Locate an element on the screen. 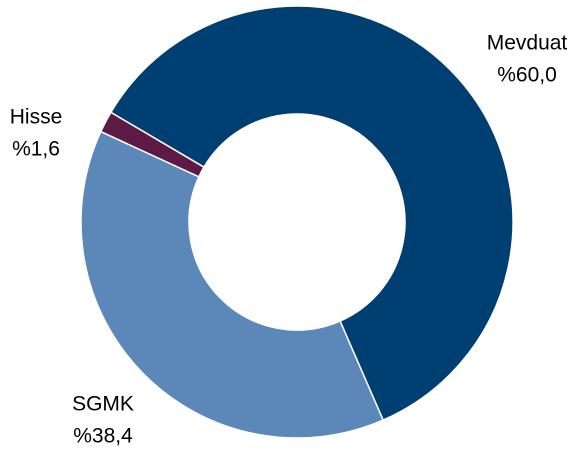 This screenshot has height=457, width=576. slice-value-label: %38,4 is located at coordinates (103, 436).